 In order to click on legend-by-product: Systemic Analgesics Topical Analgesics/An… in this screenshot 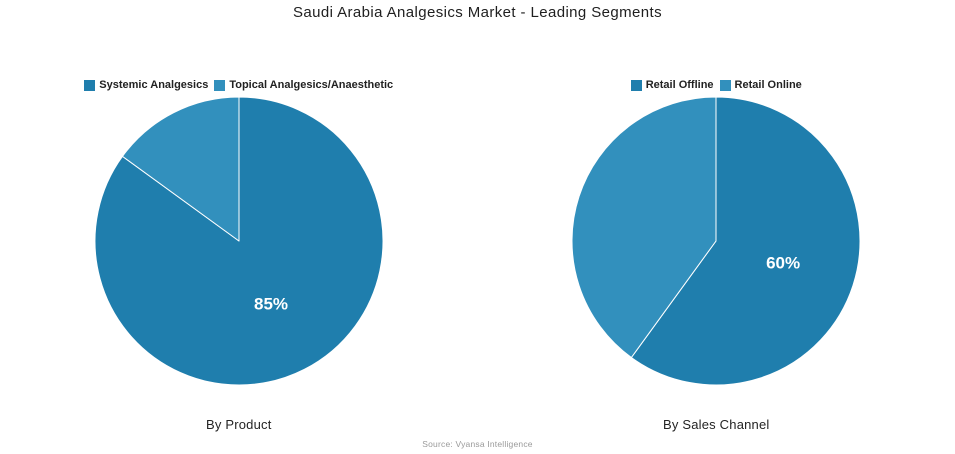, I will do `click(239, 85)`.